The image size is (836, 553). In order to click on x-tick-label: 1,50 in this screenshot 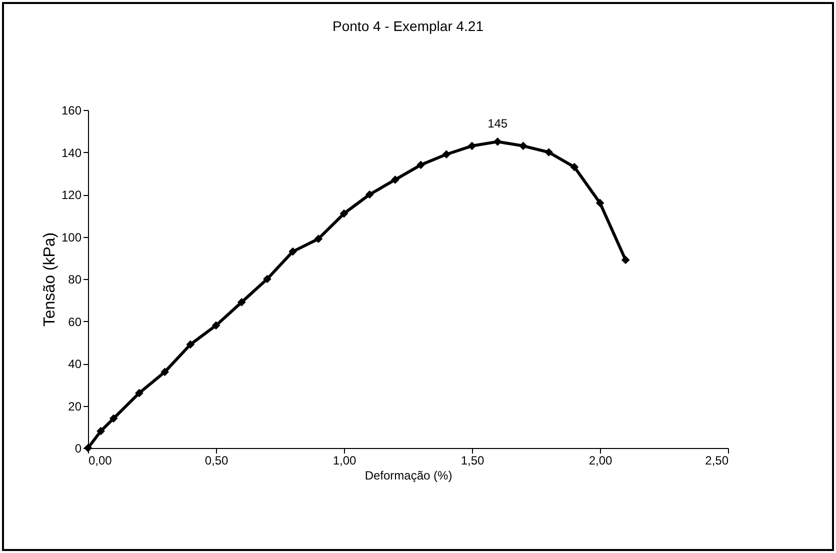, I will do `click(472, 461)`.